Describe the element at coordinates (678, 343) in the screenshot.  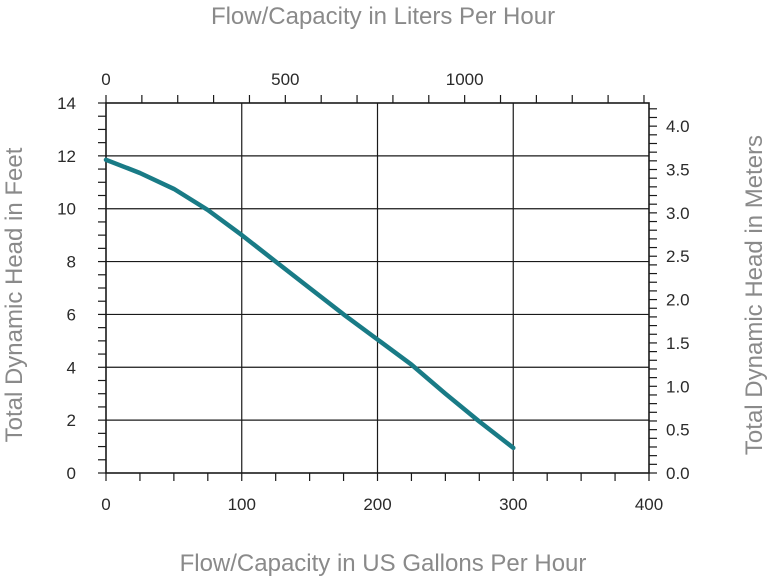
I see `y2-tick-label: 1.5` at that location.